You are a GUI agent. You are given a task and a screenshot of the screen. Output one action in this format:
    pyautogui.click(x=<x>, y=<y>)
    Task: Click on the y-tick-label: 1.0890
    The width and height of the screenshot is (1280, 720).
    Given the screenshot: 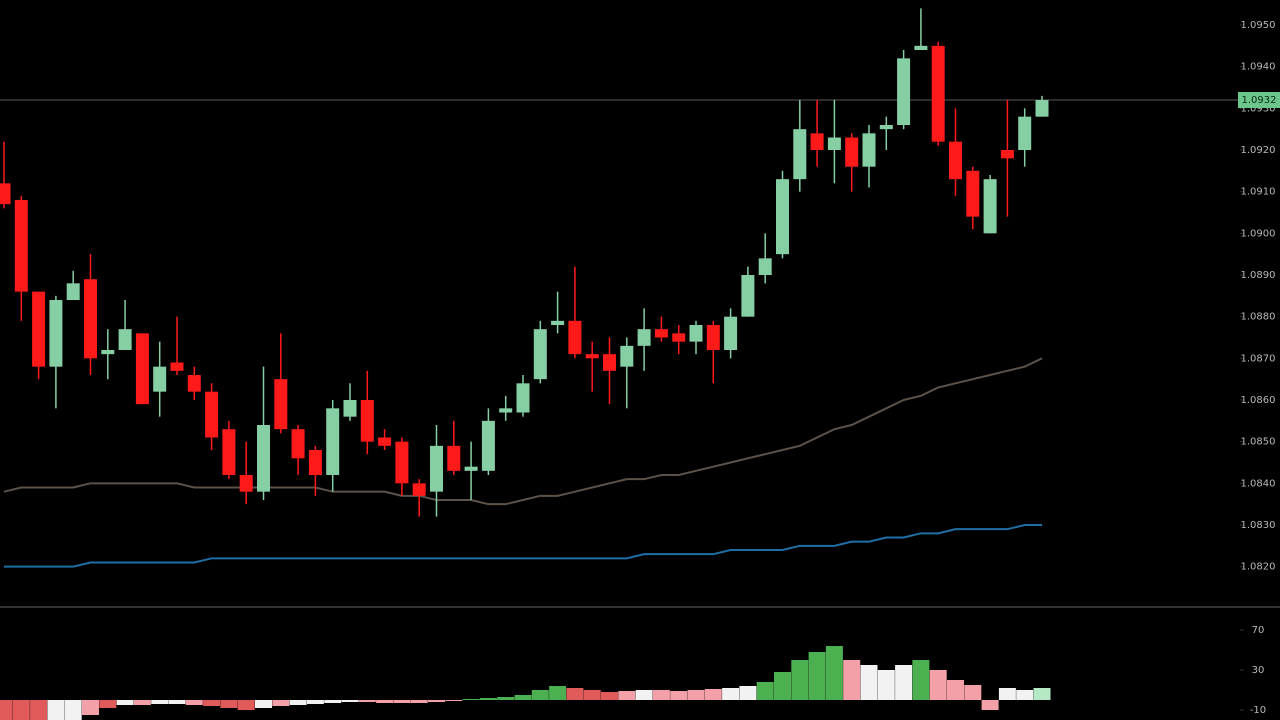 What is the action you would take?
    pyautogui.click(x=1258, y=275)
    